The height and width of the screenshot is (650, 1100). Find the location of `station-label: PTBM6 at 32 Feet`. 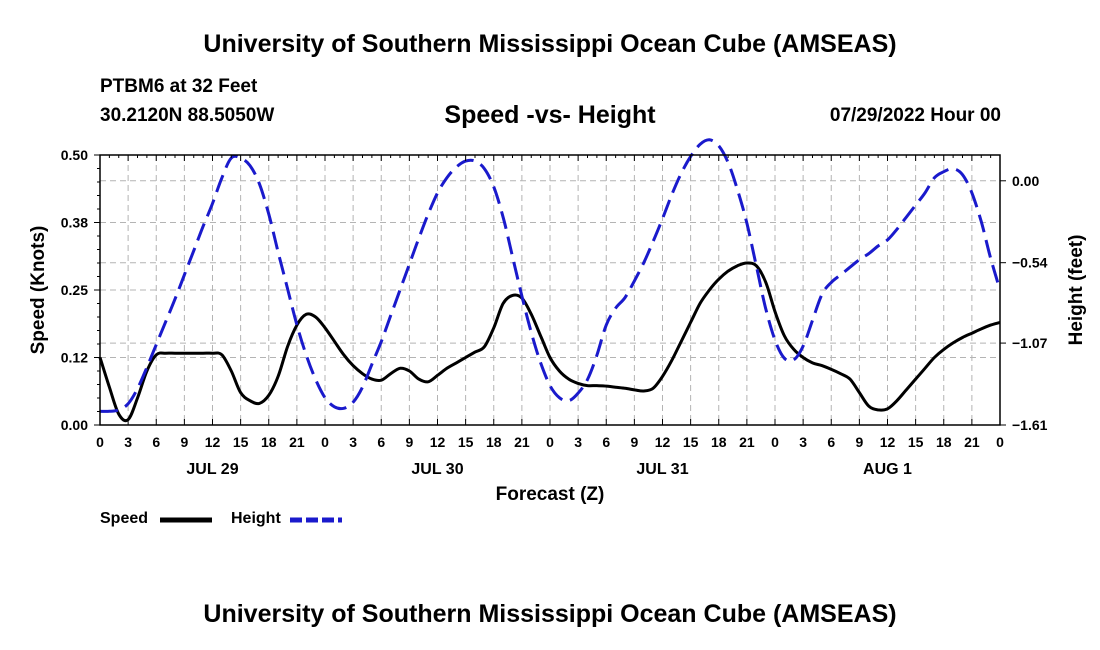

station-label: PTBM6 at 32 Feet is located at coordinates (179, 86).